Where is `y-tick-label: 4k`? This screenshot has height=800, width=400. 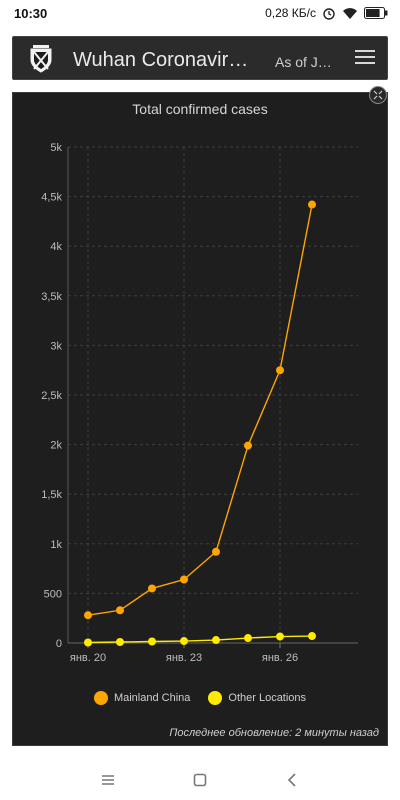
y-tick-label: 4k is located at coordinates (56, 247).